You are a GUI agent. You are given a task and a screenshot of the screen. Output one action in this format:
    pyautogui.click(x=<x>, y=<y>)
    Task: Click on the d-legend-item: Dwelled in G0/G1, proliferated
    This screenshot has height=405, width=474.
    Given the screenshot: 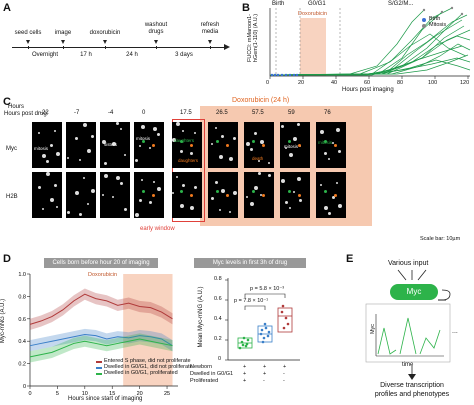 What is the action you would take?
    pyautogui.click(x=144, y=373)
    